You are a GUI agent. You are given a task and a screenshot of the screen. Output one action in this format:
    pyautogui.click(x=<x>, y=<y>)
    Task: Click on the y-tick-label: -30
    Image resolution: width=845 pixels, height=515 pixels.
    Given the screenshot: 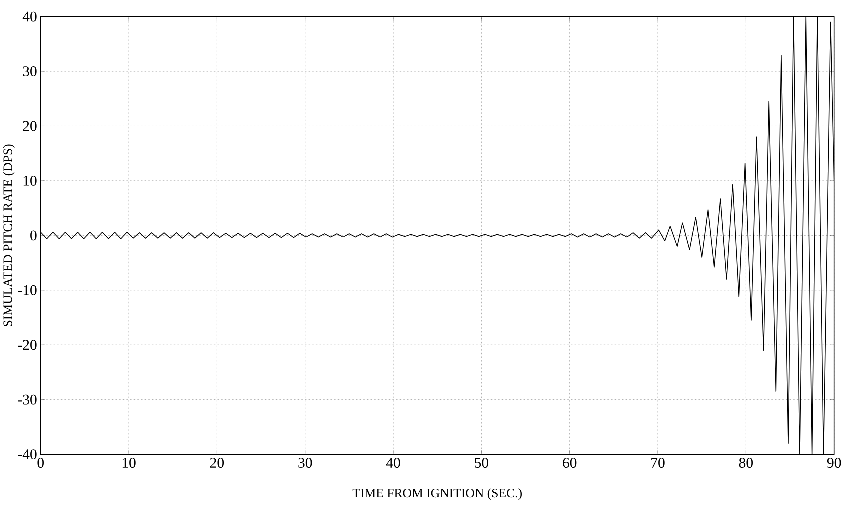 What is the action you would take?
    pyautogui.click(x=27, y=399)
    